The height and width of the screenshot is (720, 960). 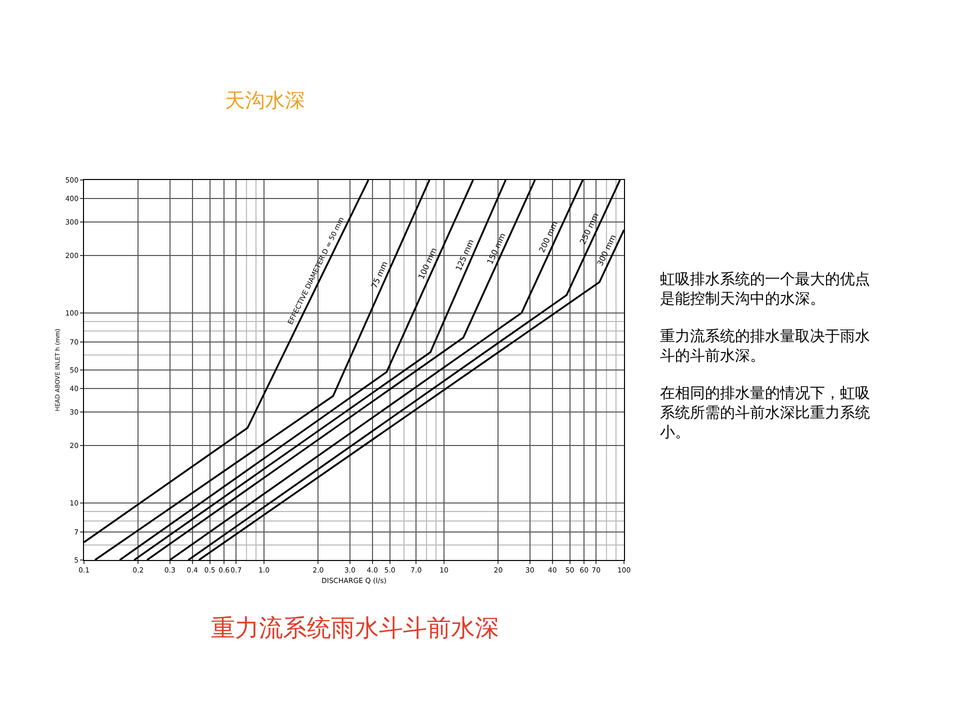 I want to click on text: 125 mm, so click(x=465, y=255).